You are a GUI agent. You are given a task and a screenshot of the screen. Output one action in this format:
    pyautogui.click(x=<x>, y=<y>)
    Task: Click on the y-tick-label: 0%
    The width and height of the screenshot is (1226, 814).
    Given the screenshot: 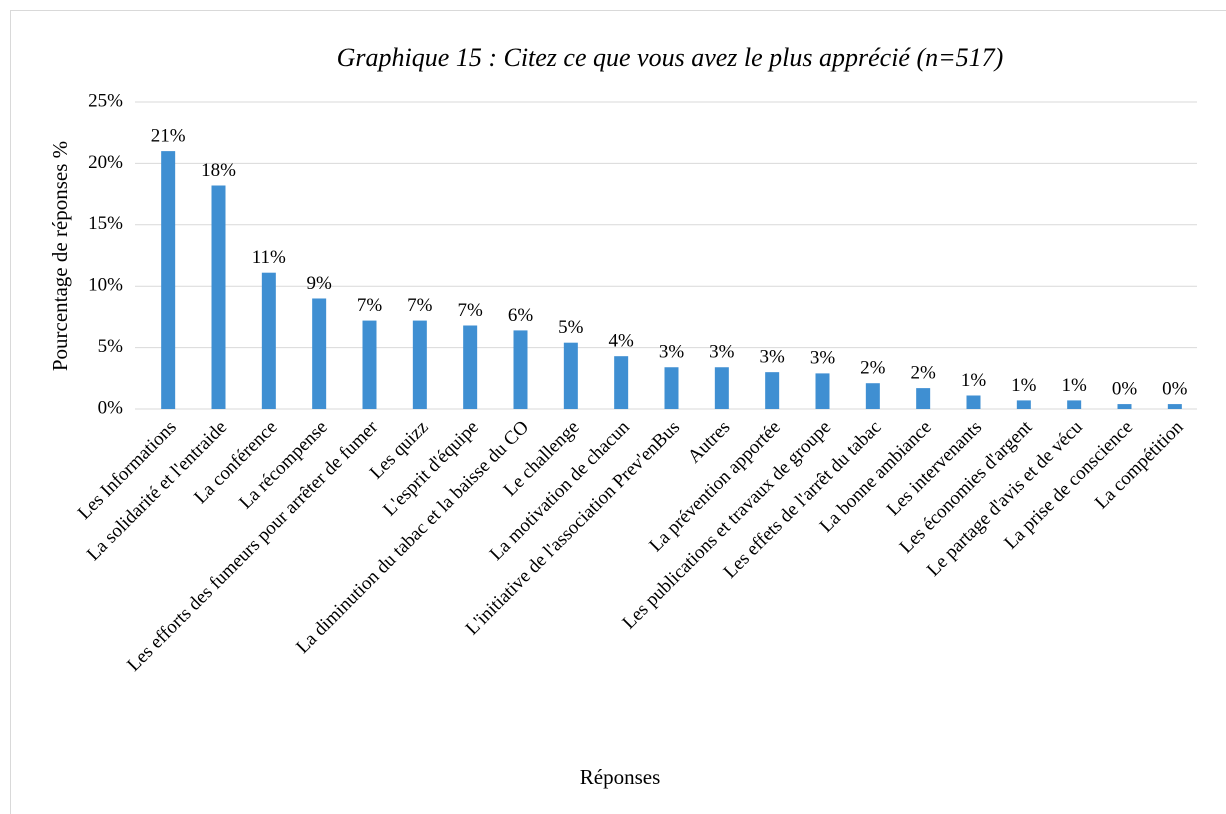 What is the action you would take?
    pyautogui.click(x=111, y=407)
    